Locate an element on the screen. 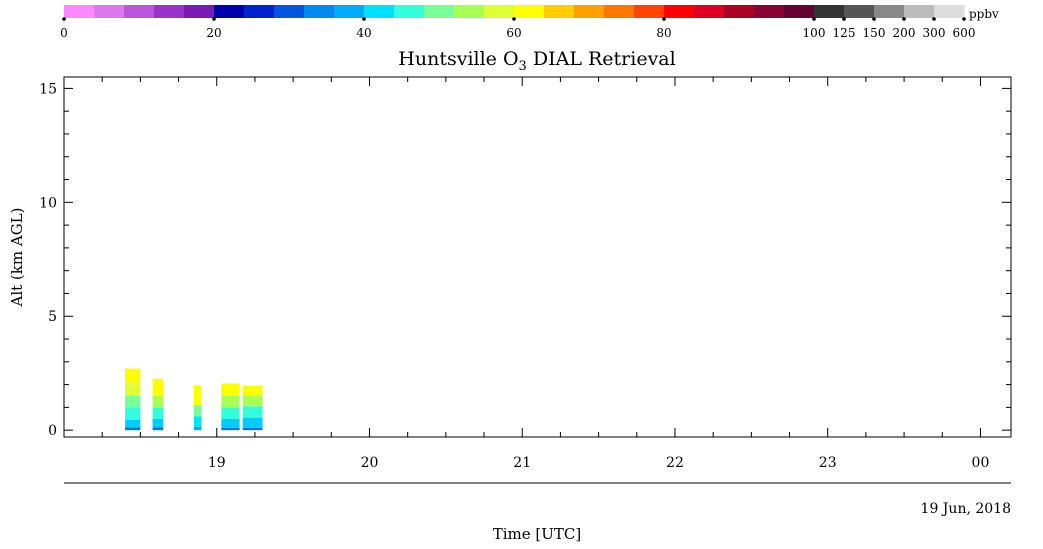  colorbar-tick-label: 200 is located at coordinates (904, 33).